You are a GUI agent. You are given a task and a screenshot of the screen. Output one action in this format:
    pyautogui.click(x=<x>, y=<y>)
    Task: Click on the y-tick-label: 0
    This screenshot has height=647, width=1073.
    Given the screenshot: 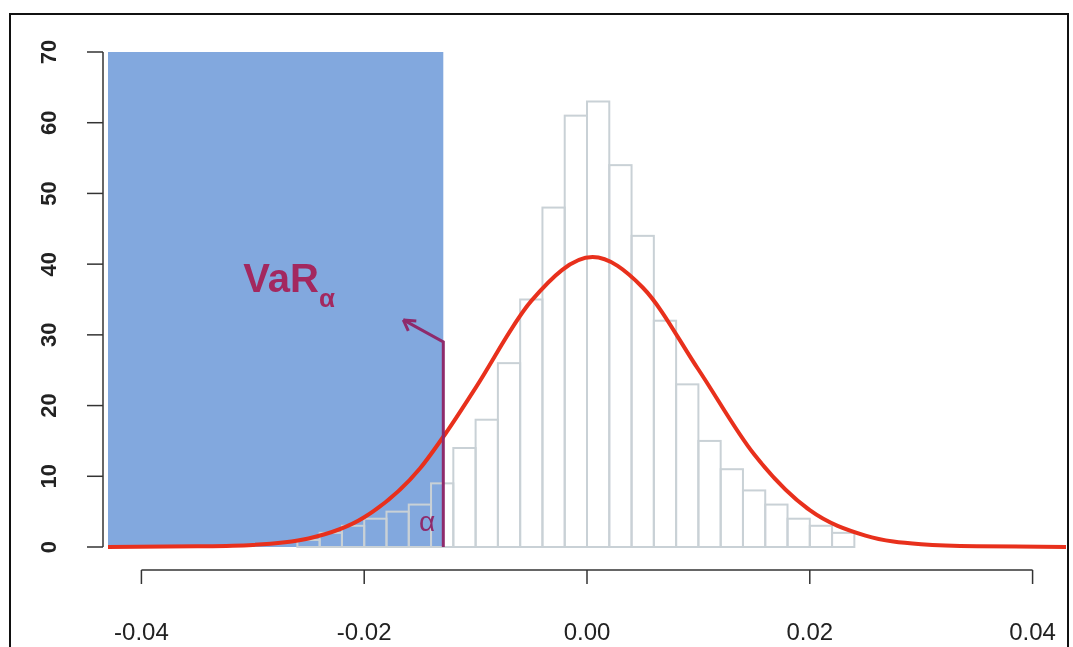 What is the action you would take?
    pyautogui.click(x=48, y=547)
    